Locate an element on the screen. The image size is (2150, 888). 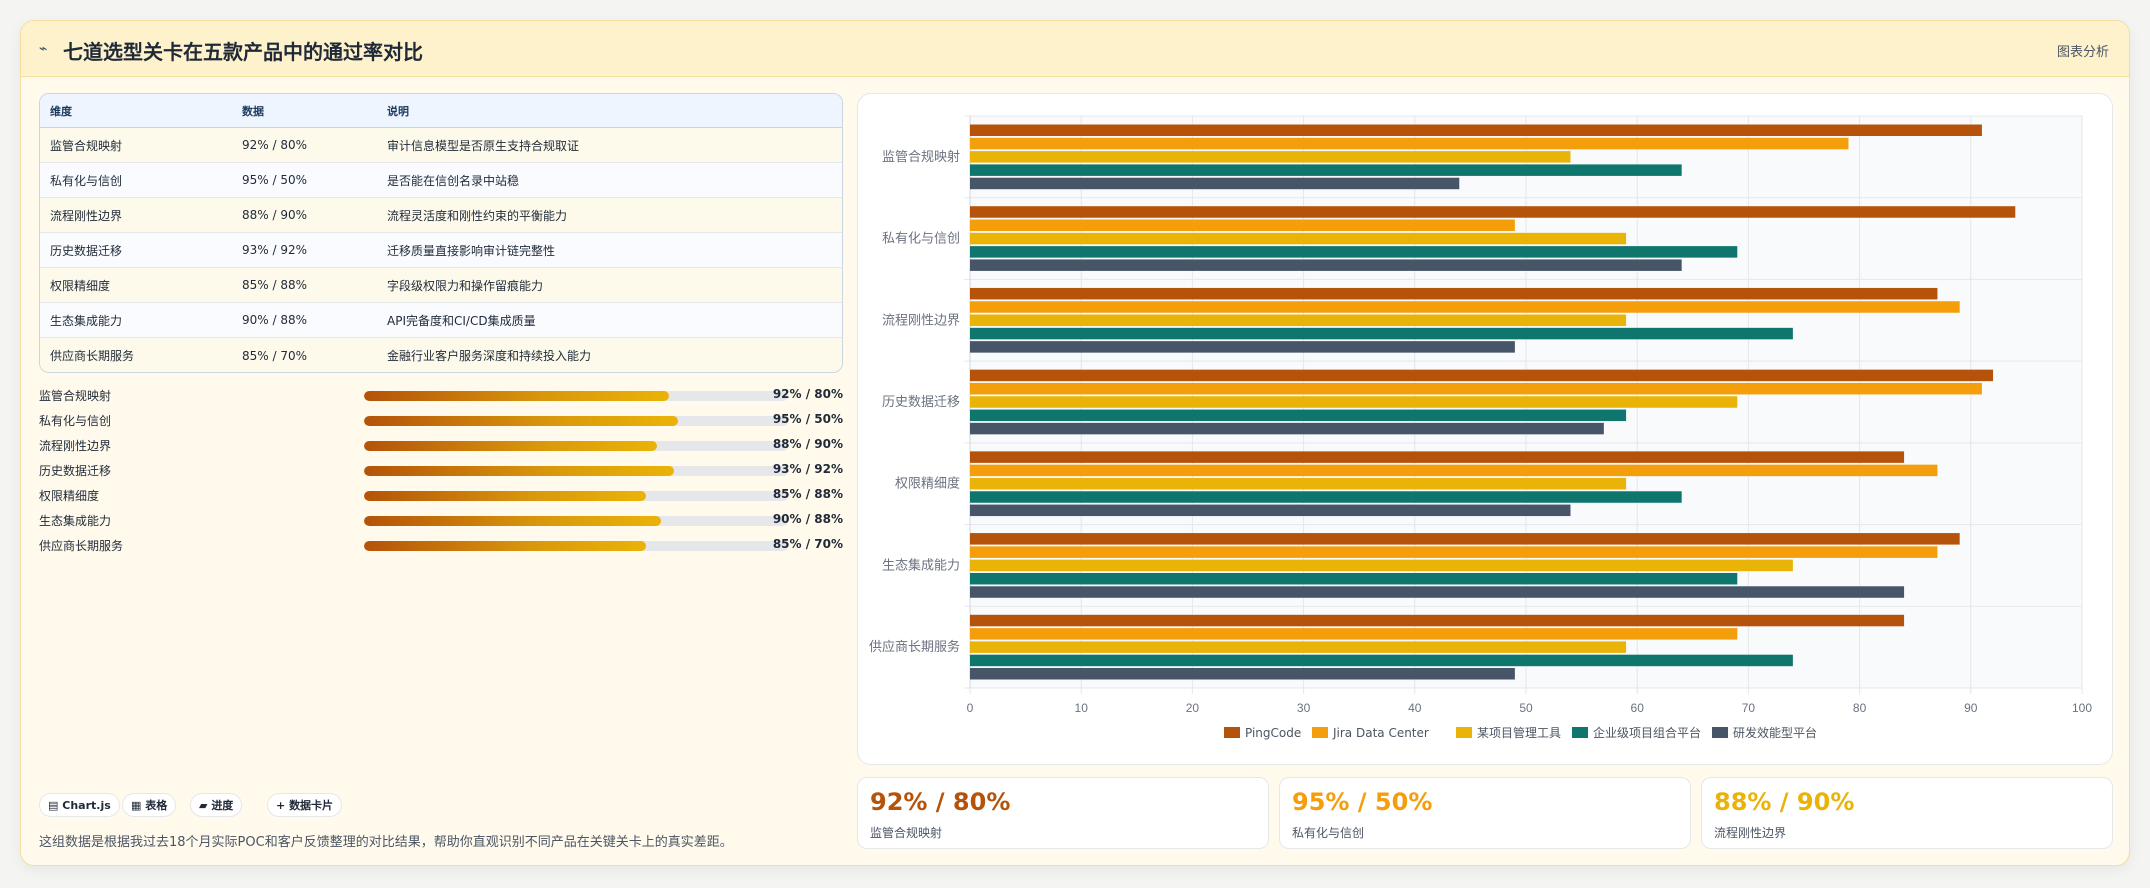
table-cell: 流程灵活度和刚性约束的平衡能力 is located at coordinates (477, 215).